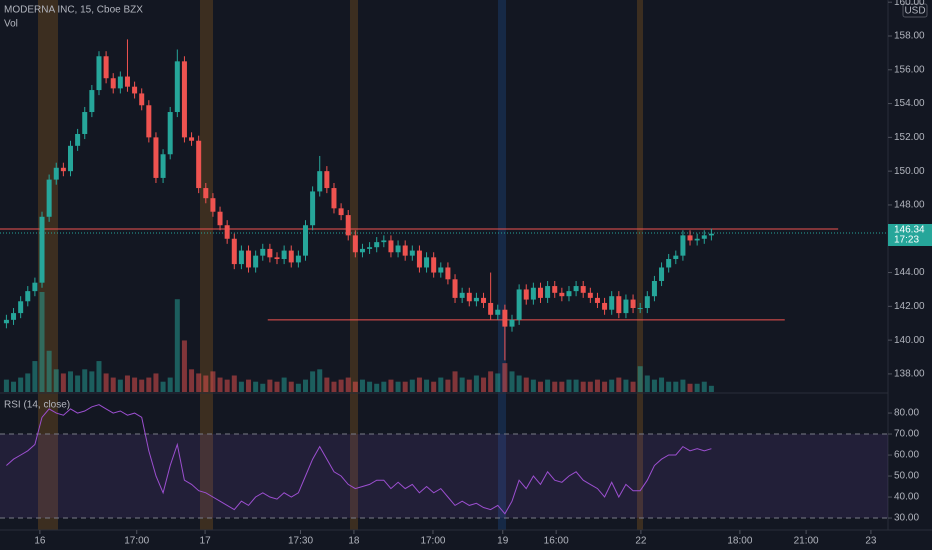  I want to click on x-tick-label: 16, so click(40, 541).